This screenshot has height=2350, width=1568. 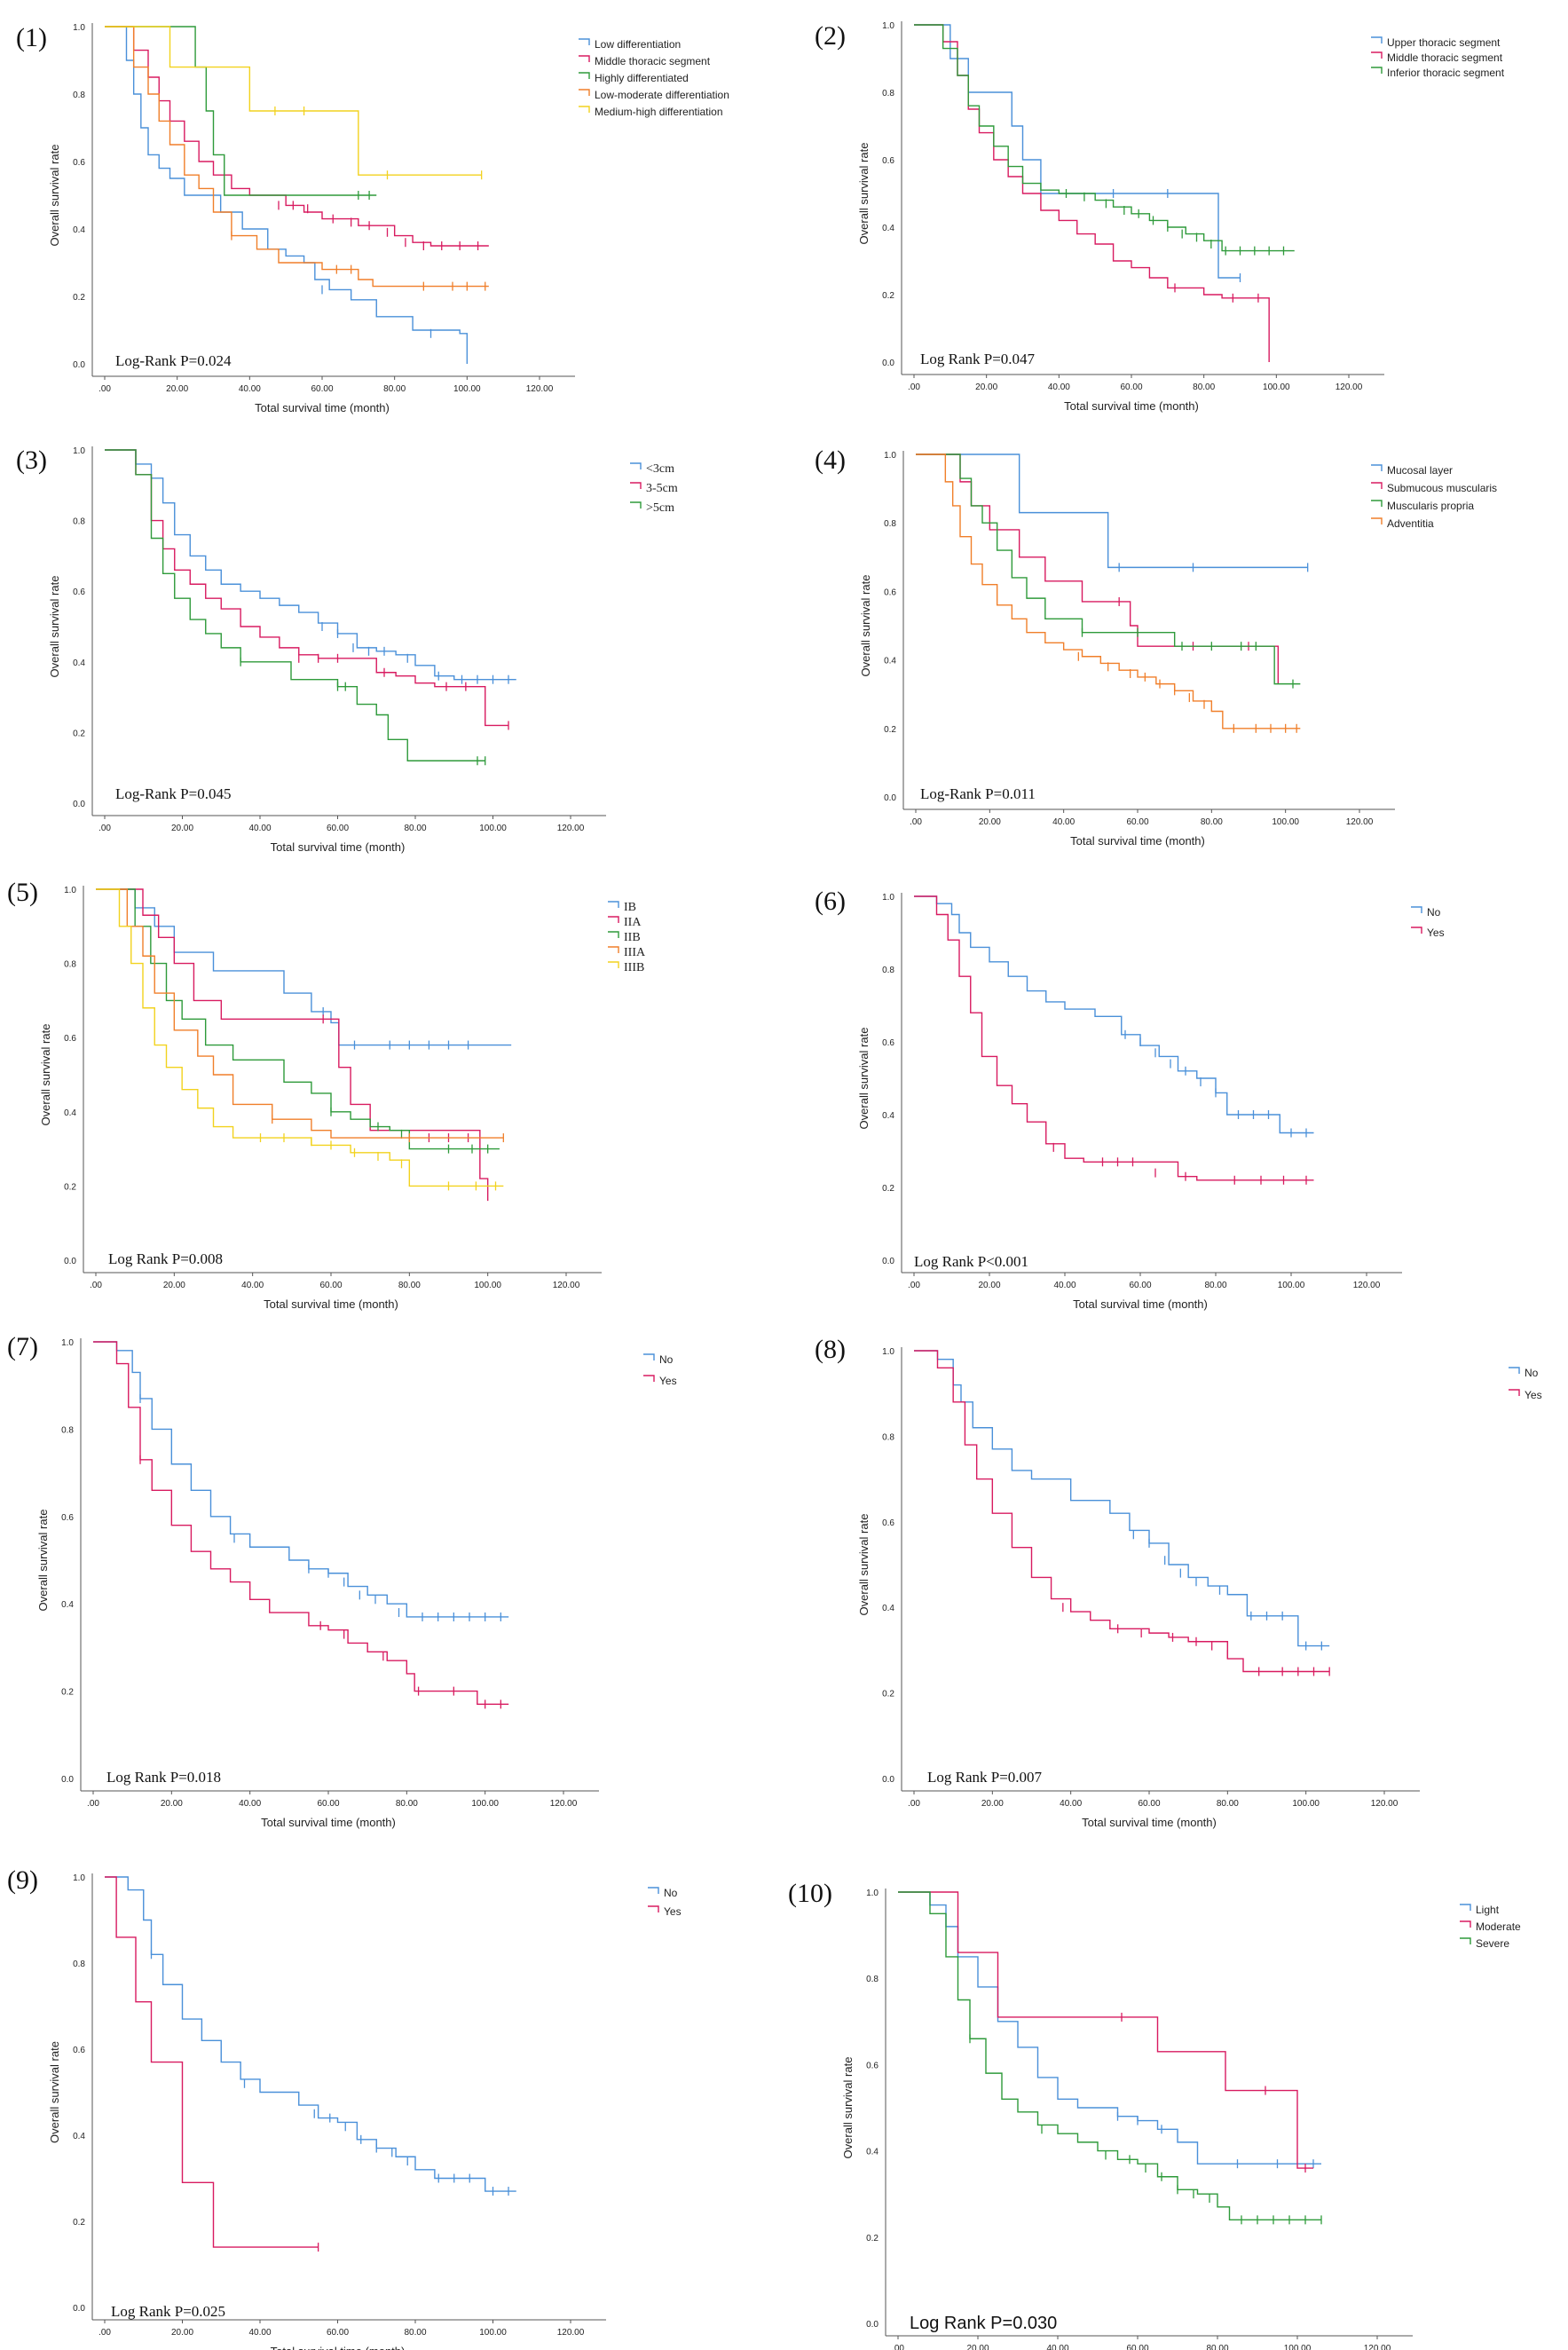 I want to click on legend-label: Submucous muscularis, so click(x=1442, y=488).